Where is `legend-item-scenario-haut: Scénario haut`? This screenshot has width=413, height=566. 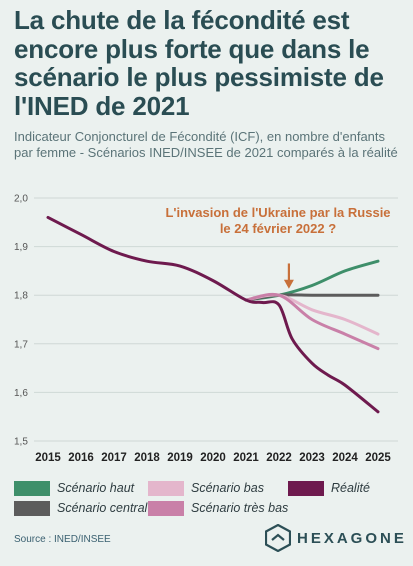 legend-item-scenario-haut: Scénario haut is located at coordinates (74, 488).